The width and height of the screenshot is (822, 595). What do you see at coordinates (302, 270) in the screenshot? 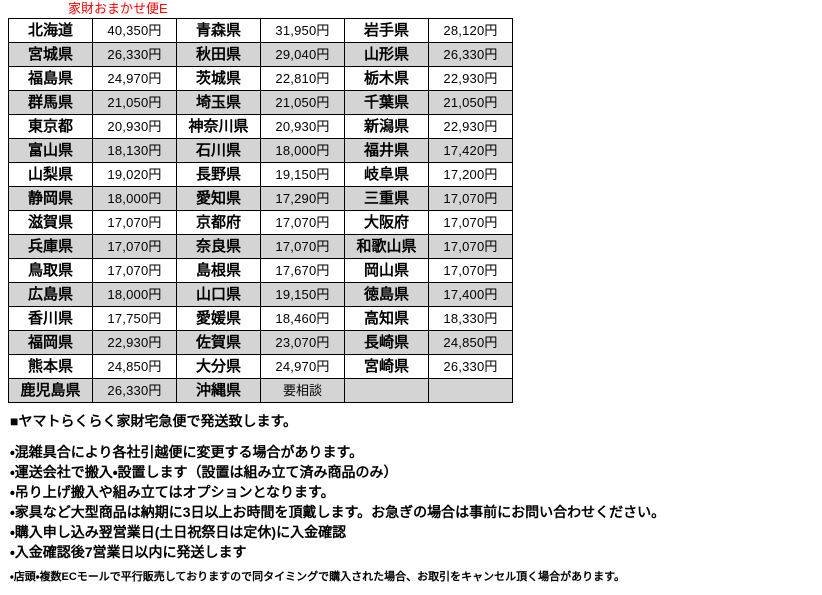
I see `price-cell: 17,670円` at bounding box center [302, 270].